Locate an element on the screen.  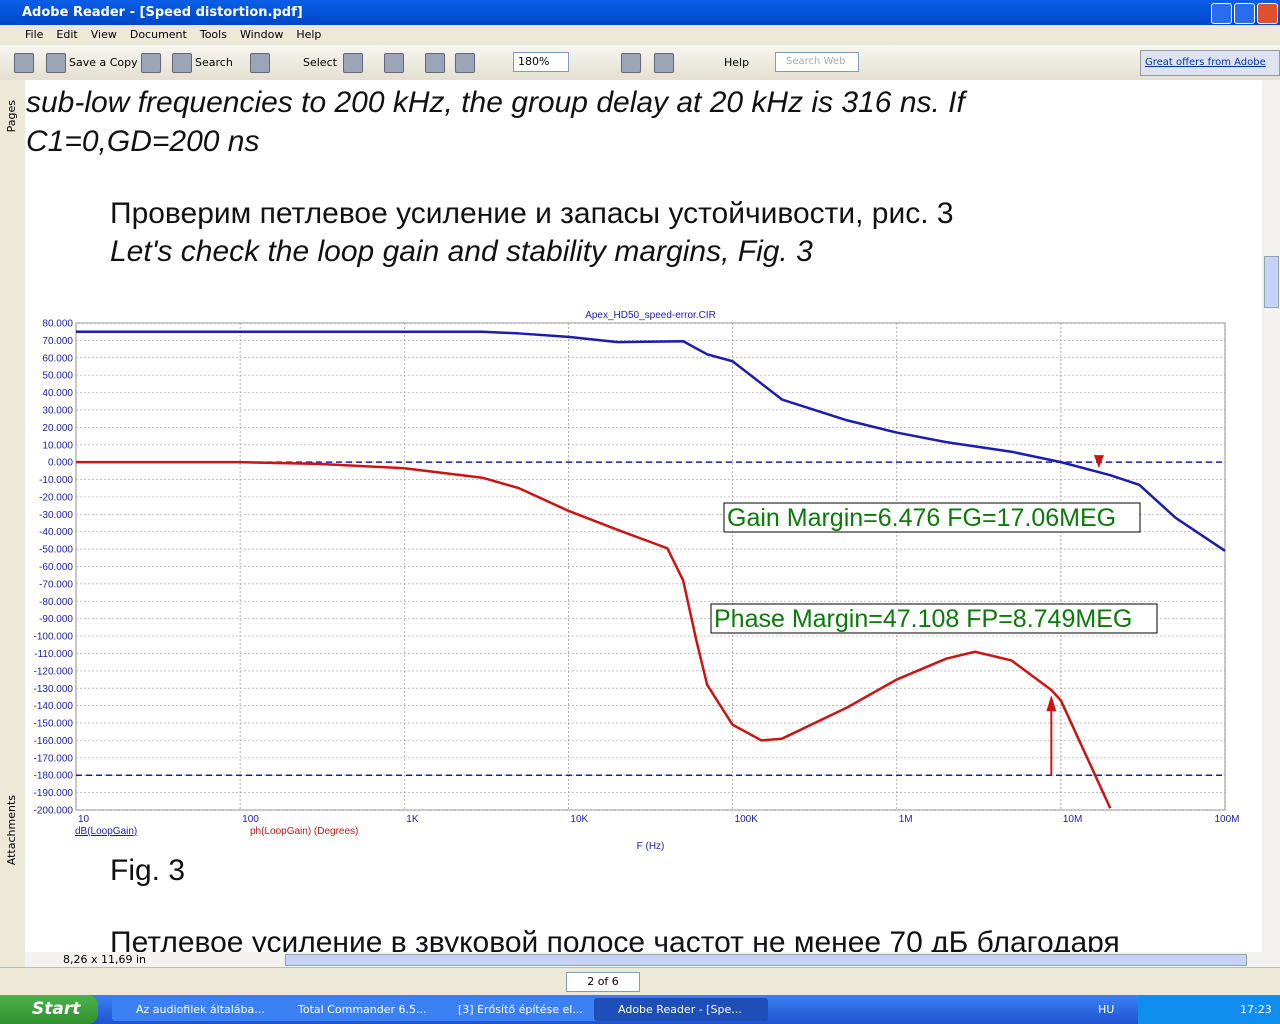
gain-marker is located at coordinates (1098, 462).